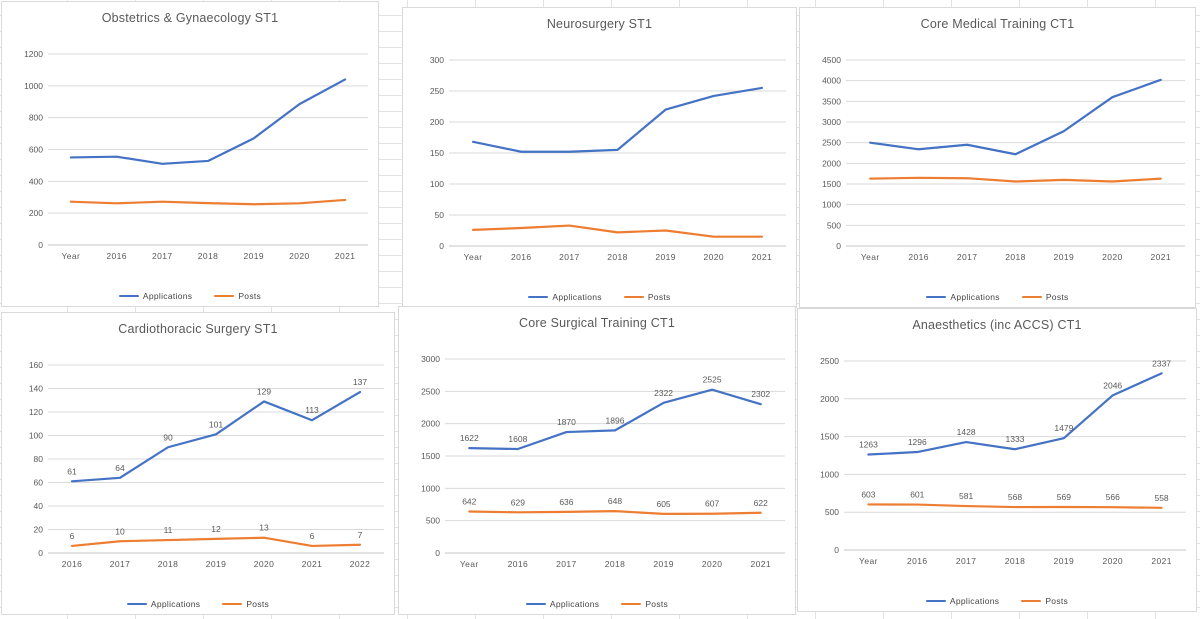 This screenshot has height=619, width=1200. Describe the element at coordinates (39, 483) in the screenshot. I see `y-axis-label: 60` at that location.